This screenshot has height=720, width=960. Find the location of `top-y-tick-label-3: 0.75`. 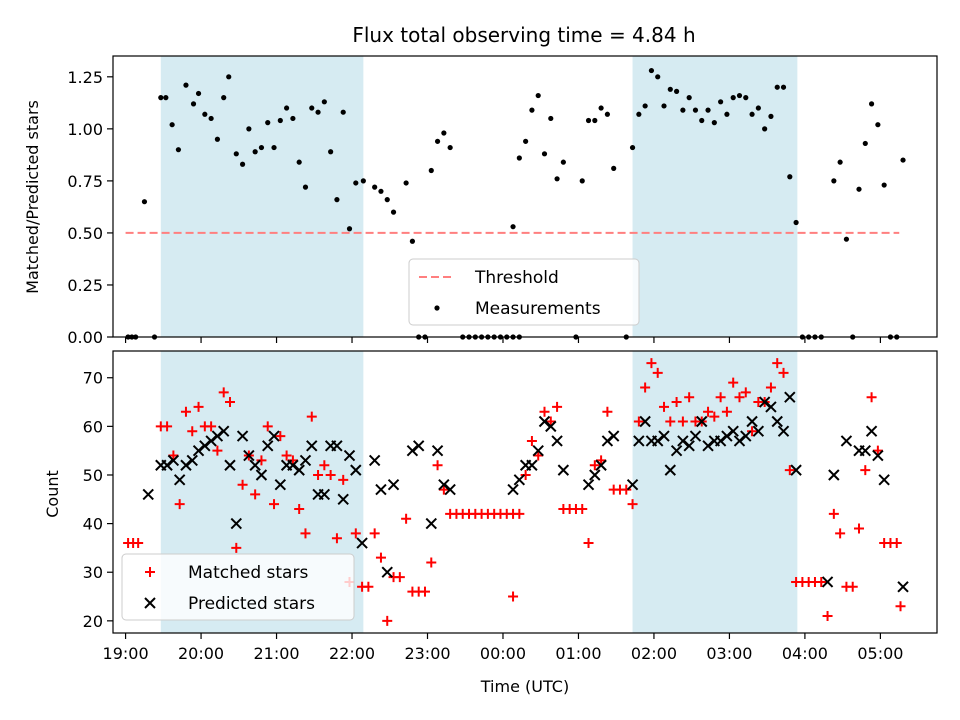

top-y-tick-label-3: 0.75 is located at coordinates (85, 181).